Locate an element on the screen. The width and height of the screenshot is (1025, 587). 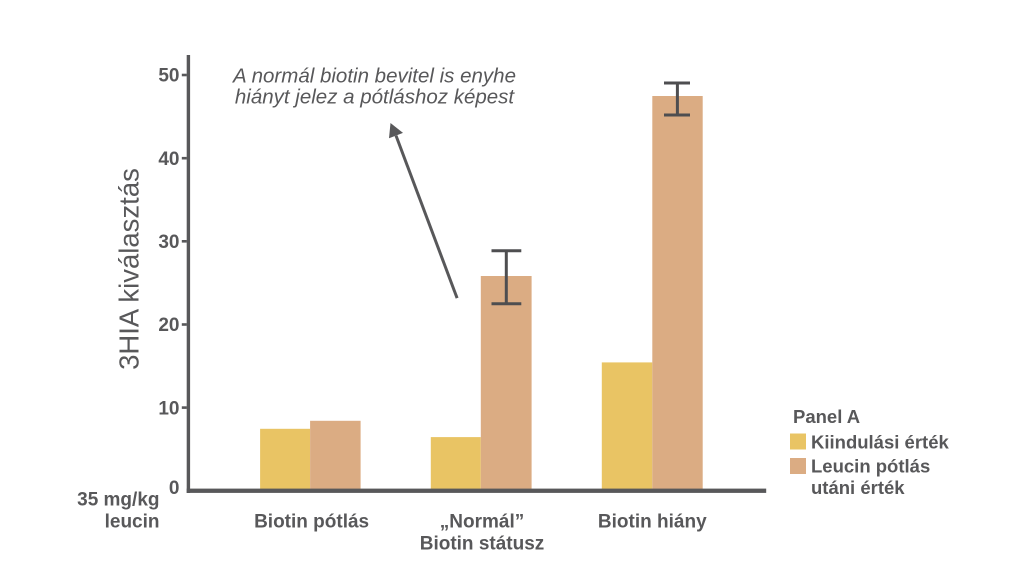
svg-text:A normál biotin bevitel is eny: A normál biotin bevitel is enyhe is located at coordinates (373, 75).